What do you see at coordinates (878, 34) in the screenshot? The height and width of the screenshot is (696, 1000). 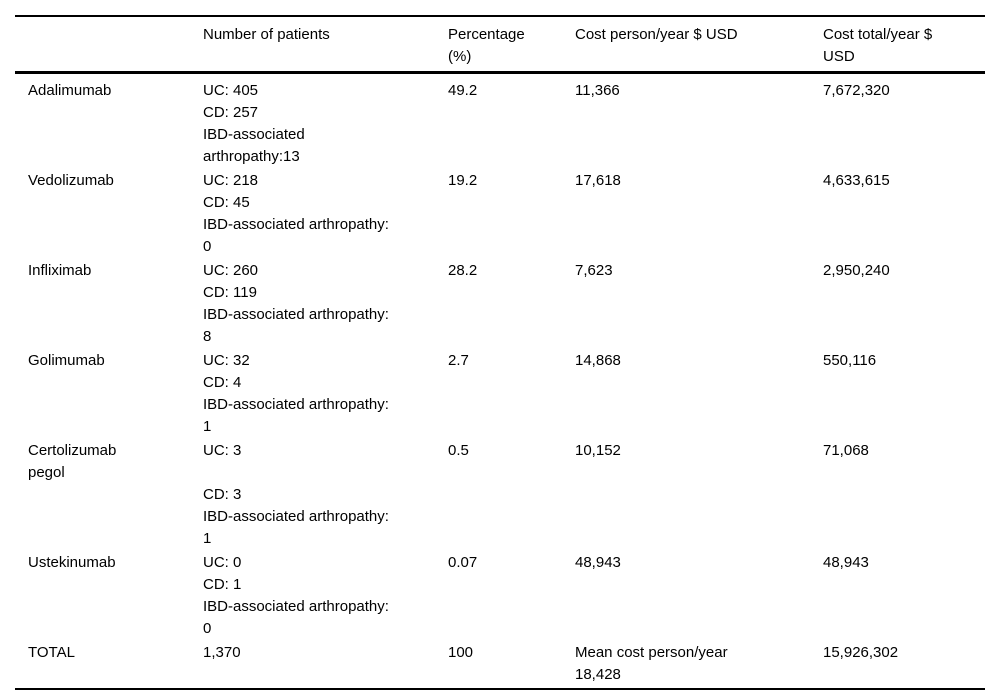 I see `header-cost-total-year-label-line1: Cost total/year $` at bounding box center [878, 34].